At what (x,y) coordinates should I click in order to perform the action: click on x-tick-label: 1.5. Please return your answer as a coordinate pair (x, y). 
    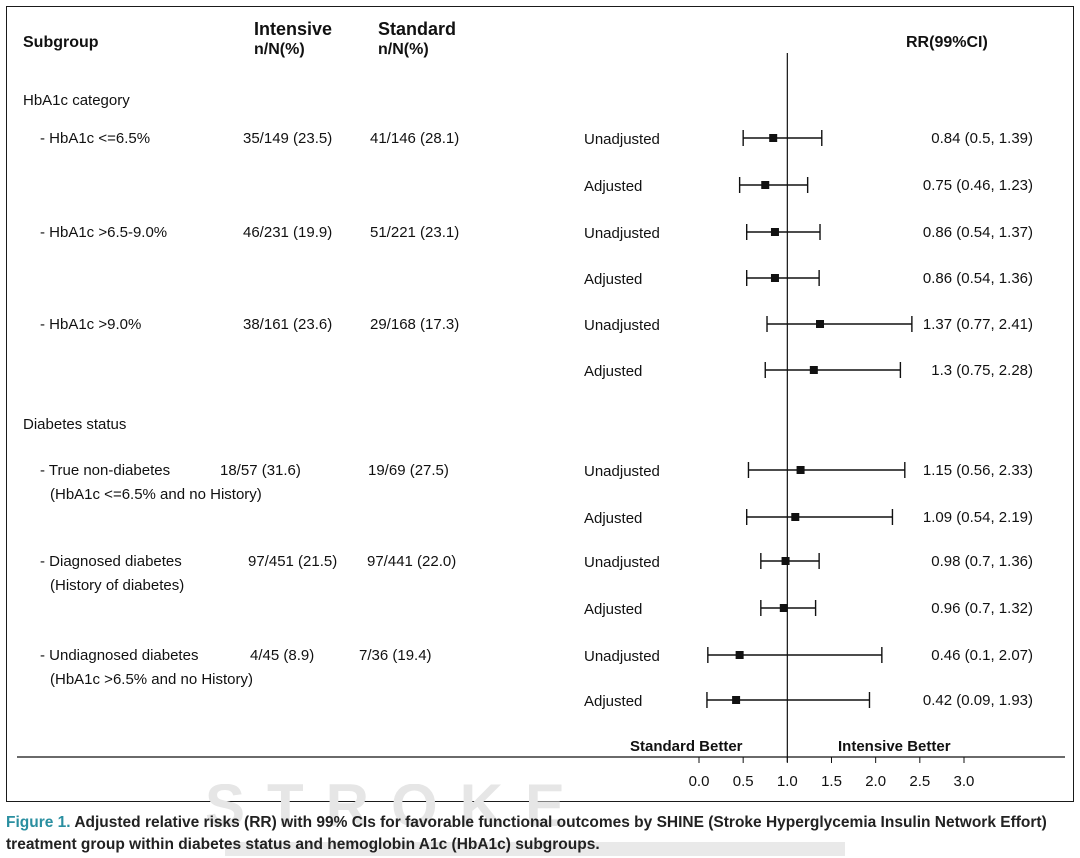
    Looking at the image, I should click on (831, 781).